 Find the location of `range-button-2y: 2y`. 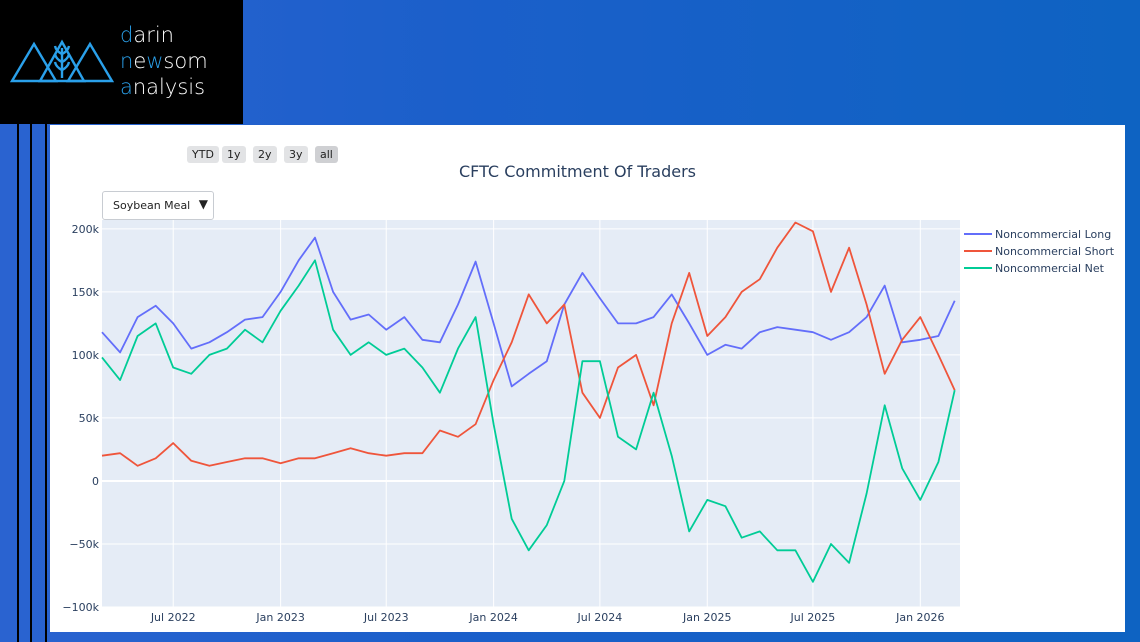

range-button-2y: 2y is located at coordinates (265, 154).